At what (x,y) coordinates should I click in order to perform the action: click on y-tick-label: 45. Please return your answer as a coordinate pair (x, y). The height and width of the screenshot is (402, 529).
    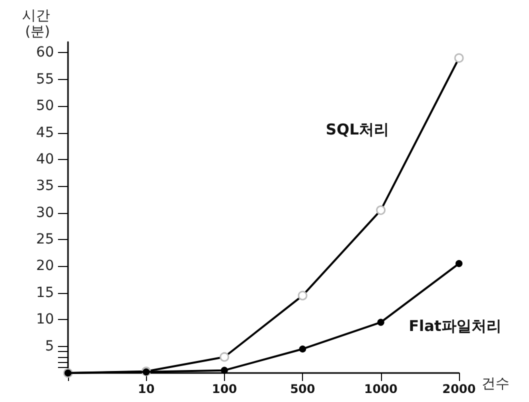
    Looking at the image, I should click on (45, 132).